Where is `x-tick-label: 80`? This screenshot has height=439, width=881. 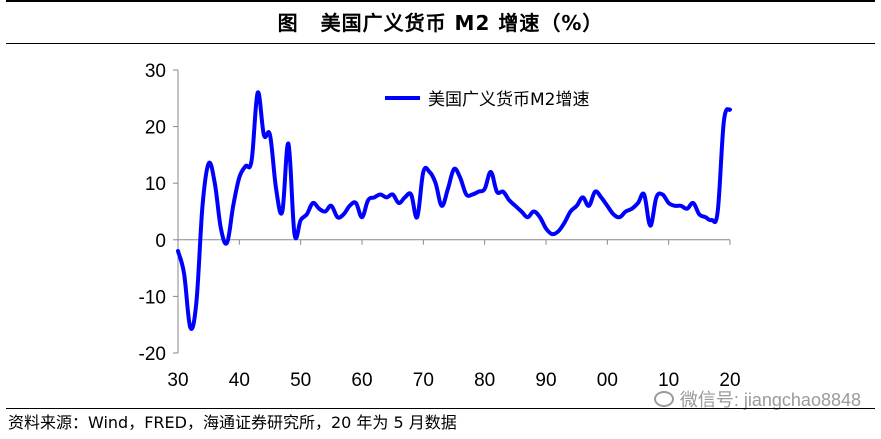
x-tick-label: 80 is located at coordinates (484, 380).